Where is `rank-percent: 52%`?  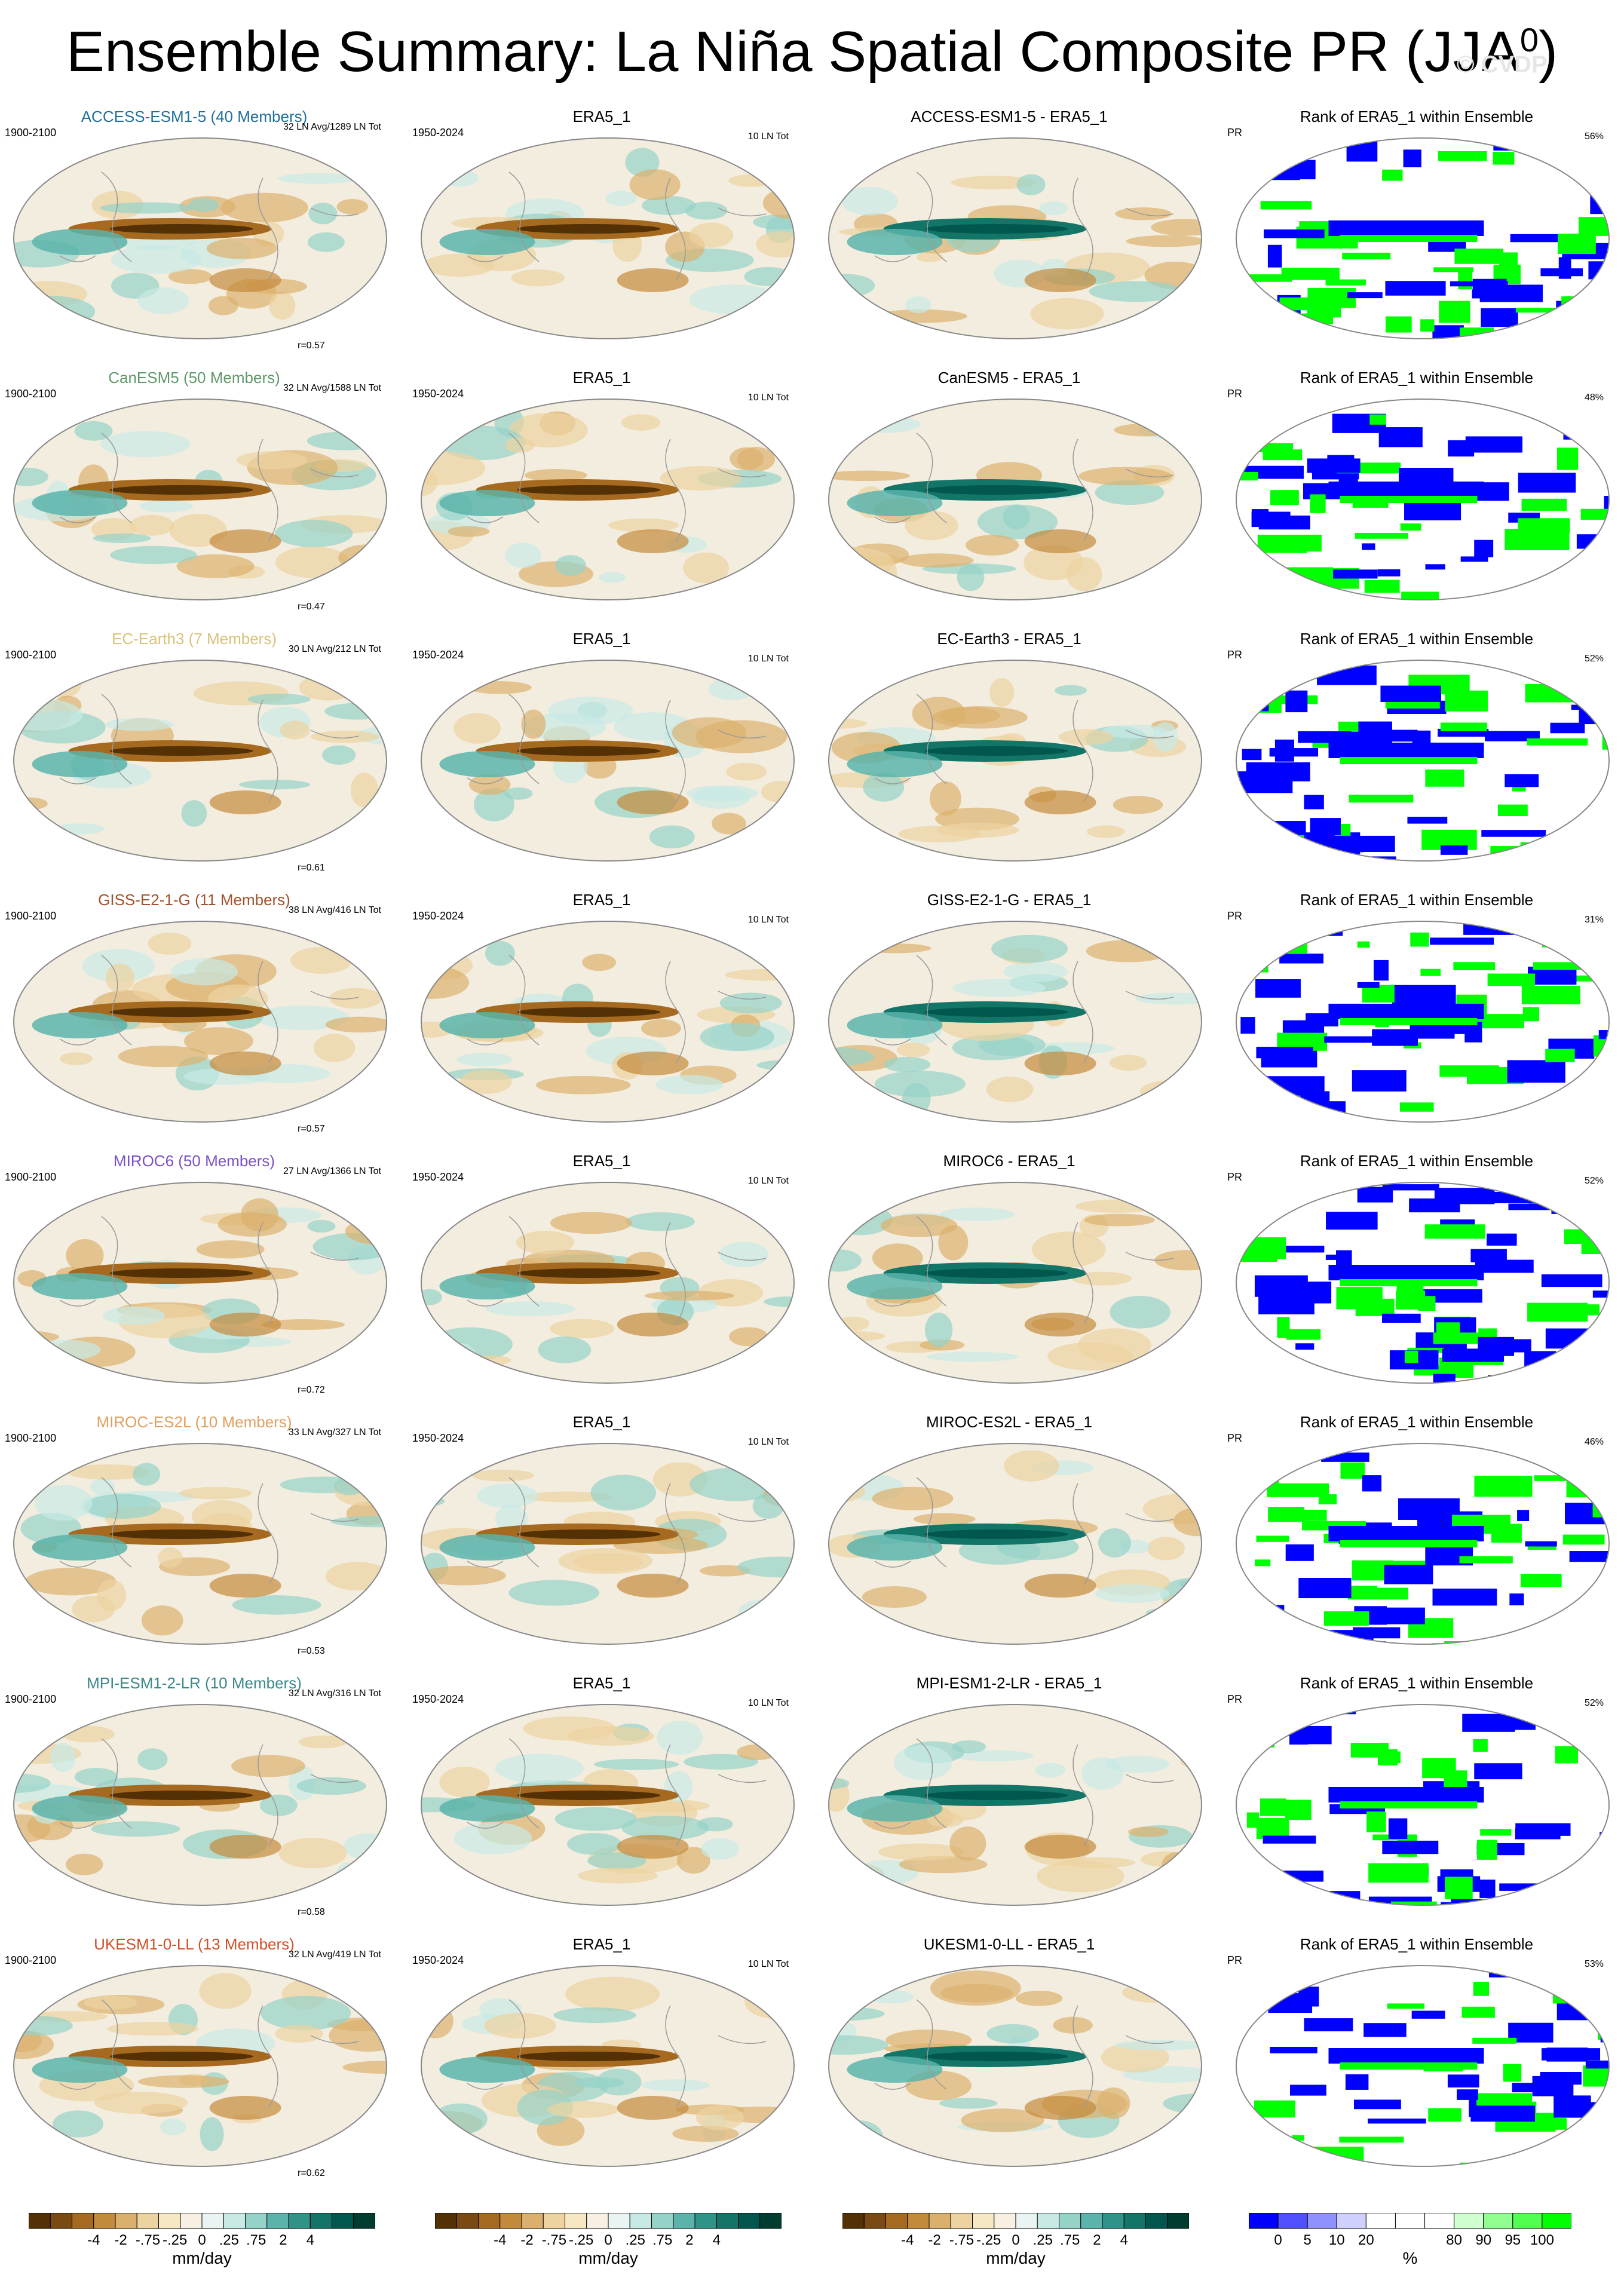 rank-percent: 52% is located at coordinates (1594, 659).